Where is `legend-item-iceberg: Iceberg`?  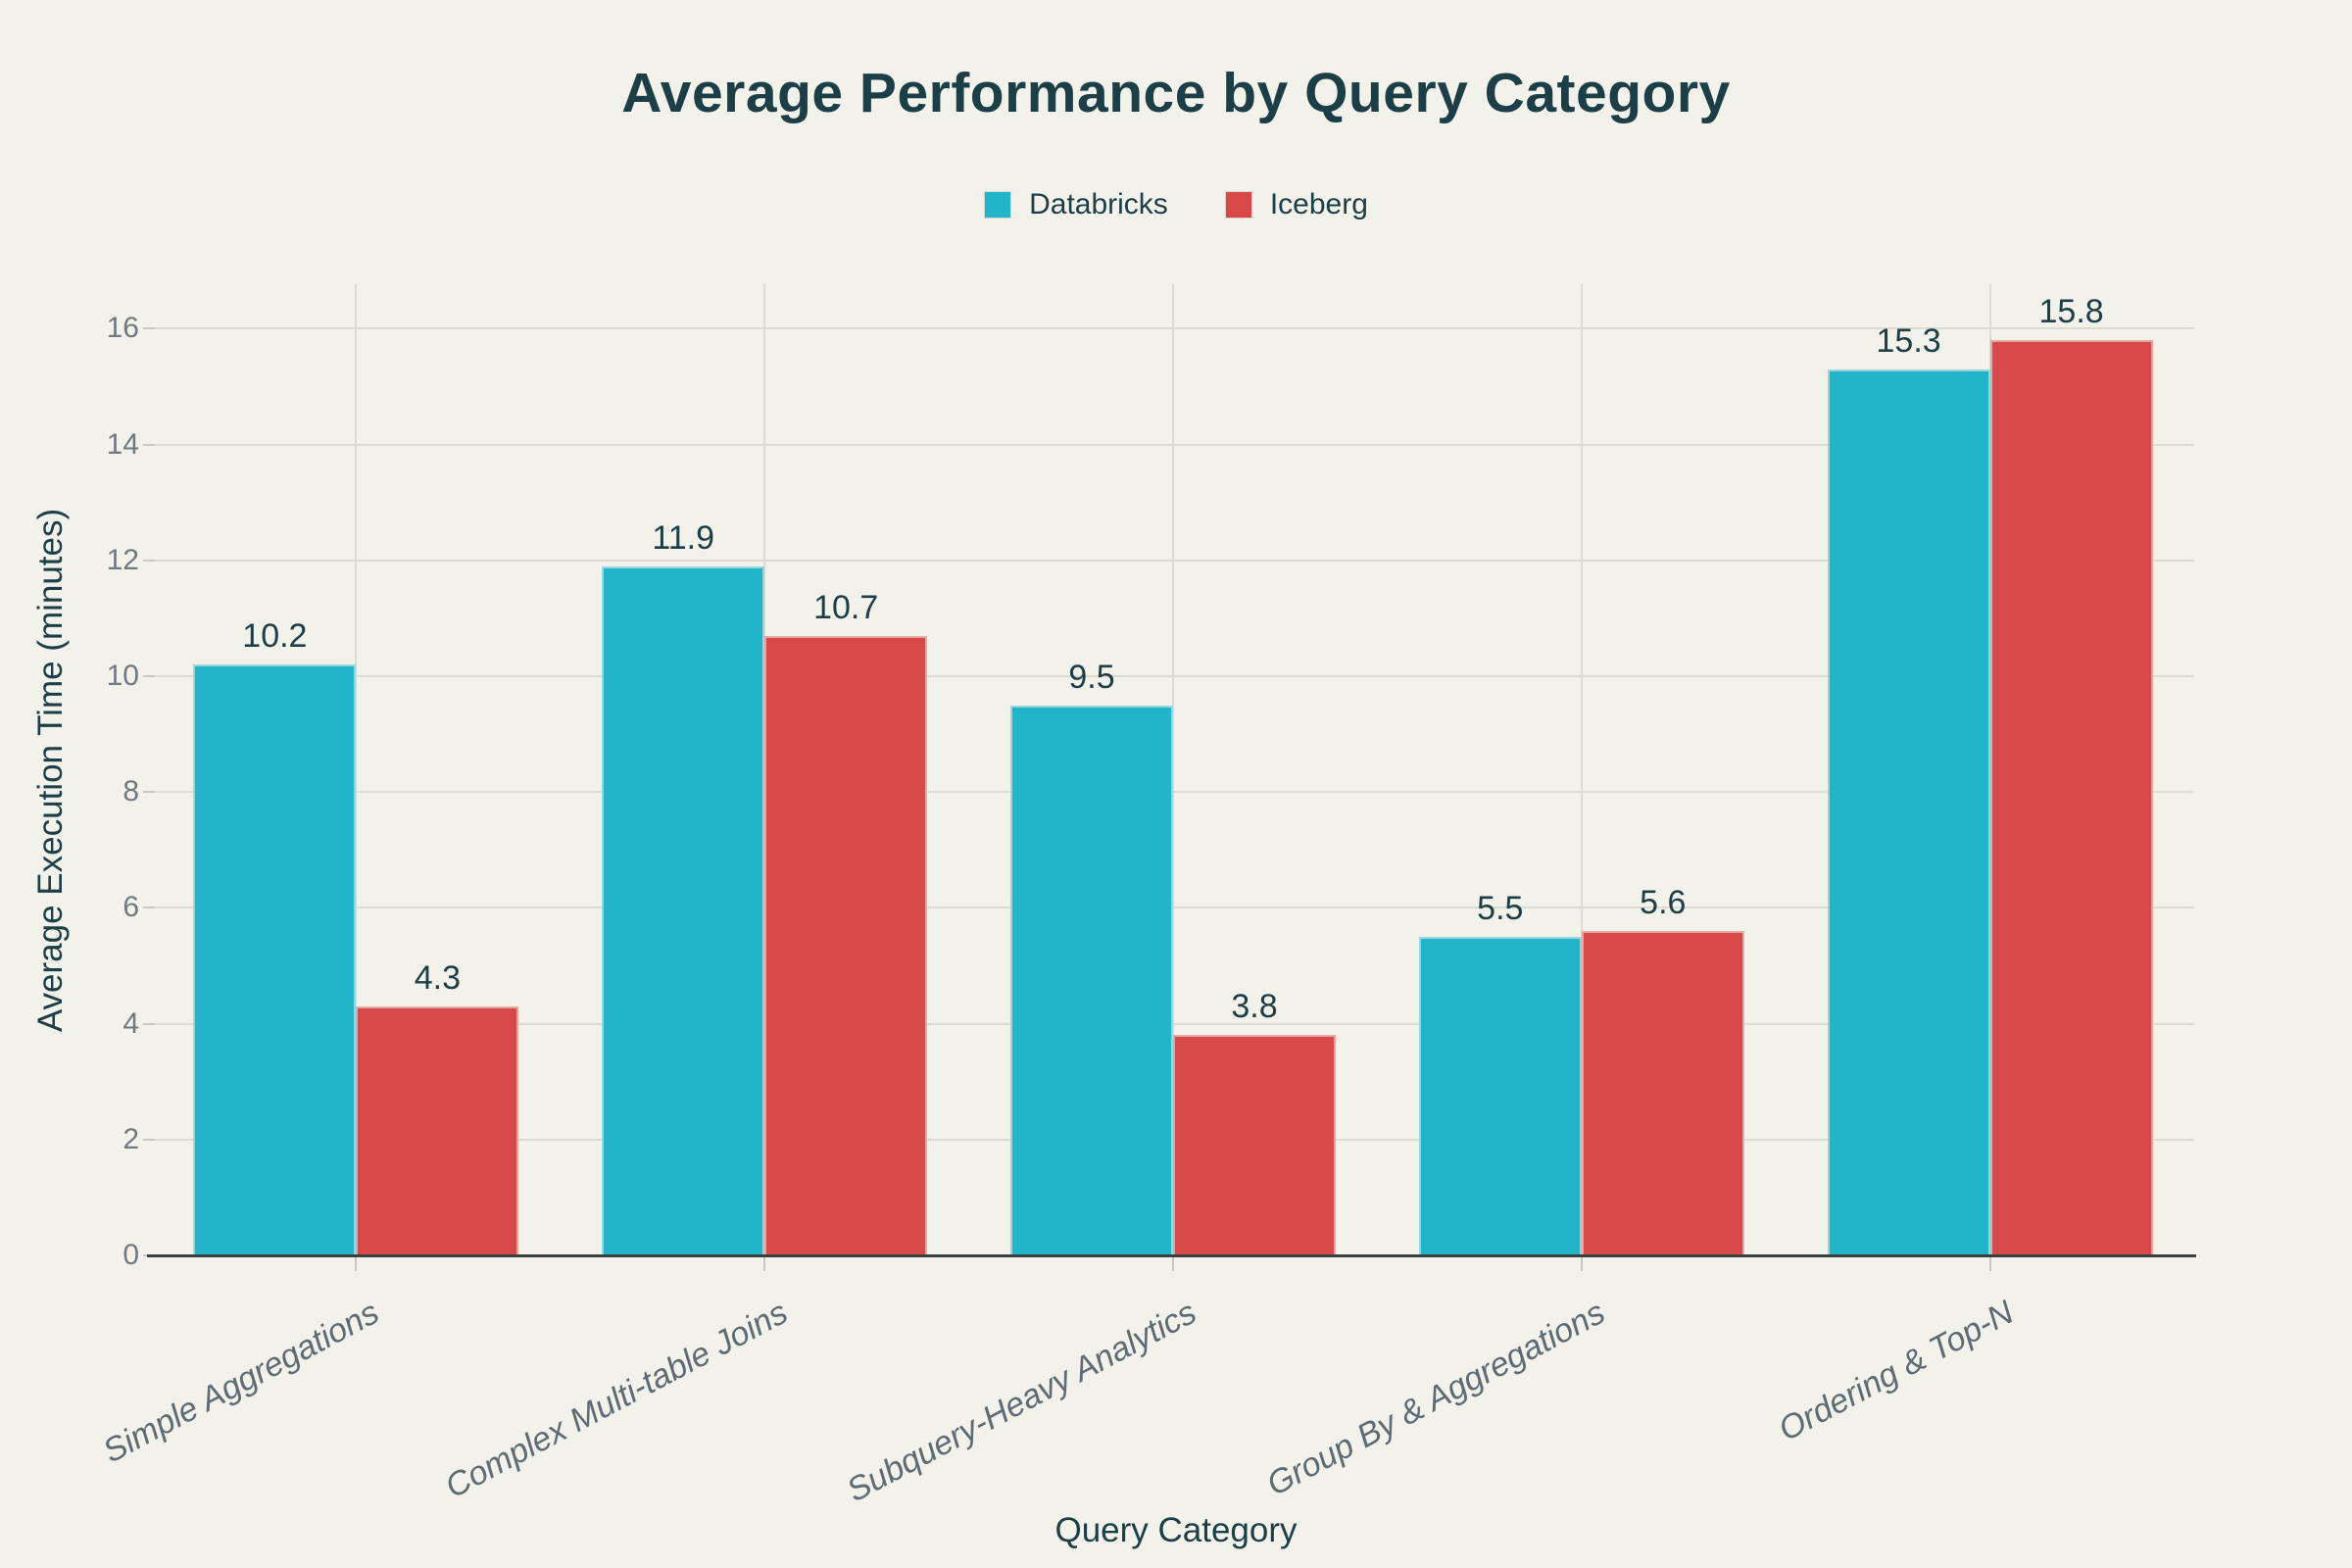
legend-item-iceberg: Iceberg is located at coordinates (1296, 204).